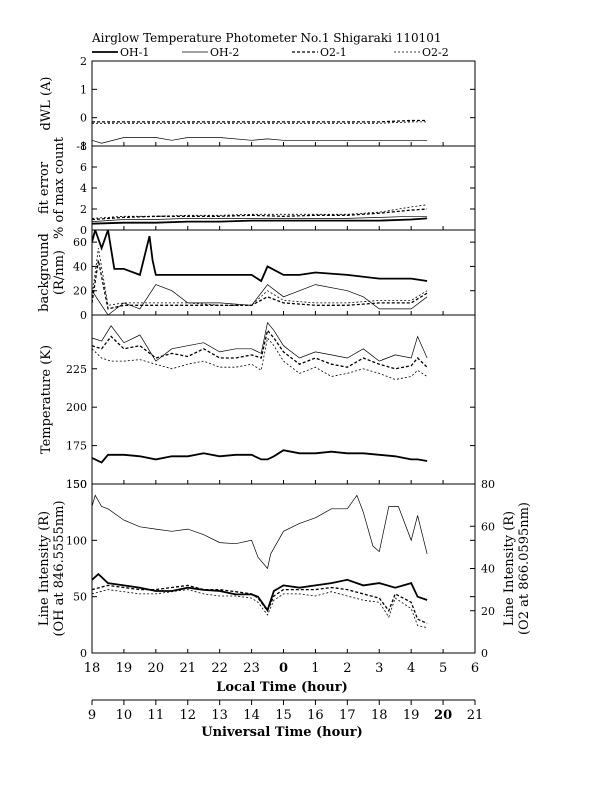 Image resolution: width=612 pixels, height=792 pixels. What do you see at coordinates (83, 89) in the screenshot?
I see `y-tick-label: 1` at bounding box center [83, 89].